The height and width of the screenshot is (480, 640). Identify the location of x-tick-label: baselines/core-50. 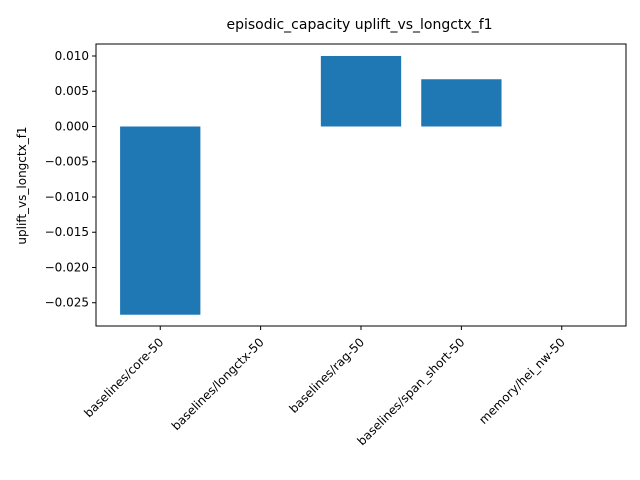
(123, 377).